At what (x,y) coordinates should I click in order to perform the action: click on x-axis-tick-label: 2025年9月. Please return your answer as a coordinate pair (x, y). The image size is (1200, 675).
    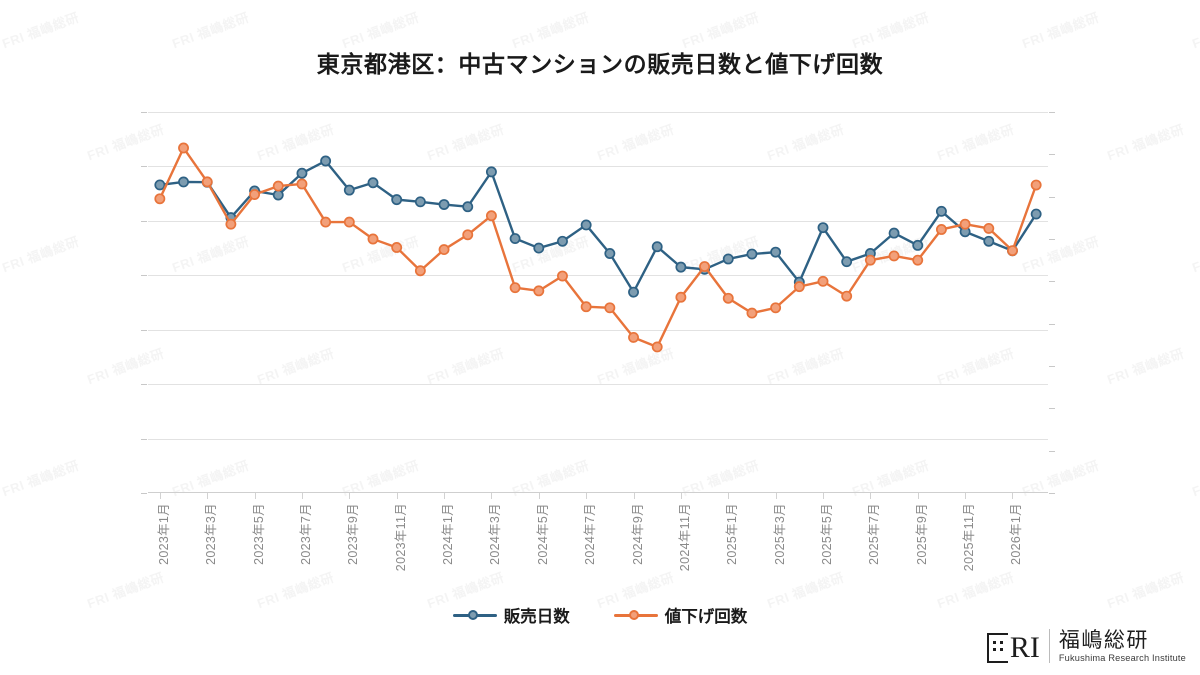
    Looking at the image, I should click on (921, 534).